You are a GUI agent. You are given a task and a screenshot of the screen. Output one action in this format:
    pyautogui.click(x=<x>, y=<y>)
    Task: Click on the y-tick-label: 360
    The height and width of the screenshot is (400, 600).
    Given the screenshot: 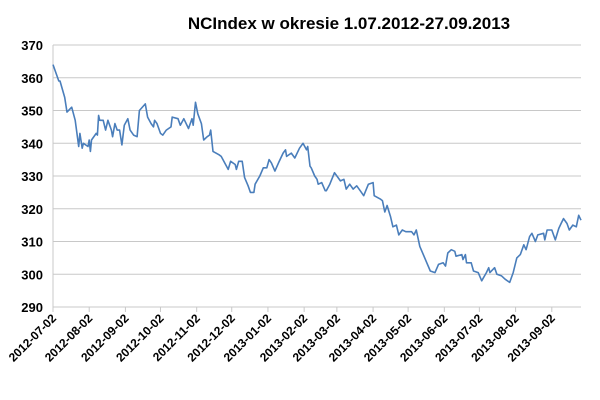 What is the action you would take?
    pyautogui.click(x=32, y=78)
    